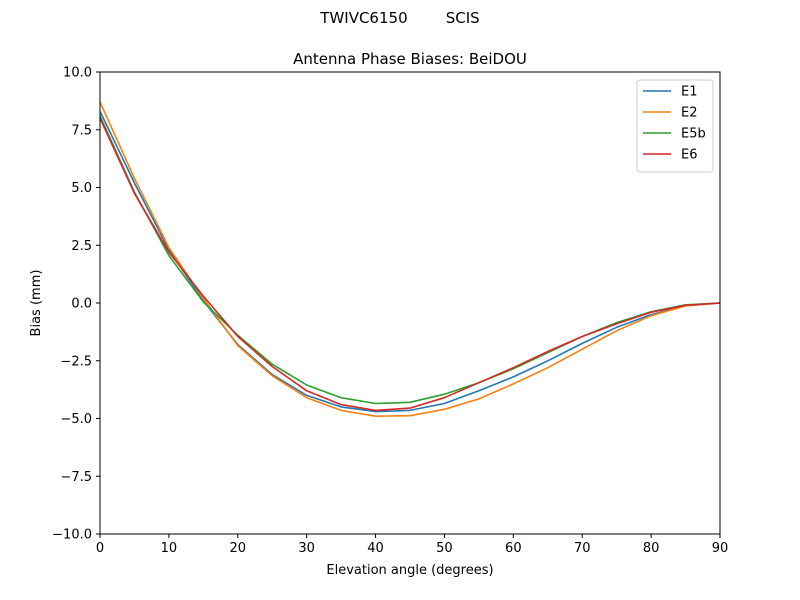 Image resolution: width=800 pixels, height=600 pixels. I want to click on y-tick-label: 2.5, so click(81, 246).